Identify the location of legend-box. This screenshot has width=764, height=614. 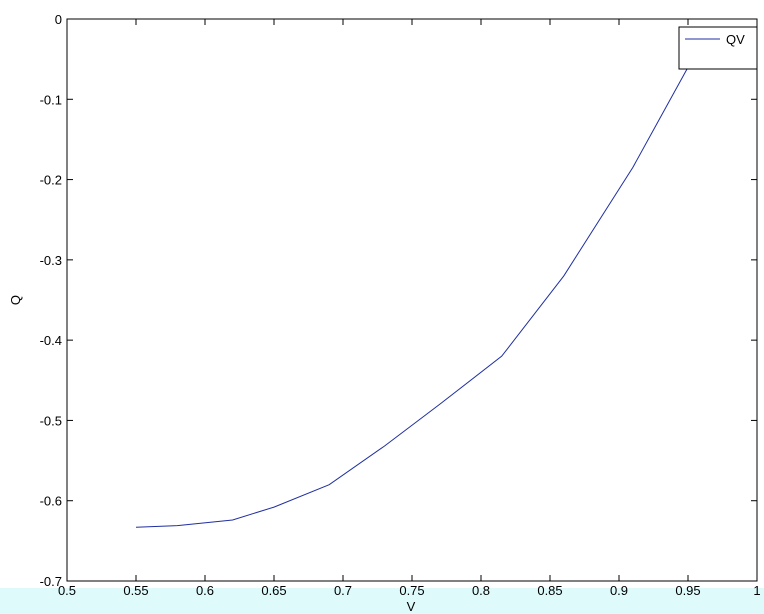
(718, 48).